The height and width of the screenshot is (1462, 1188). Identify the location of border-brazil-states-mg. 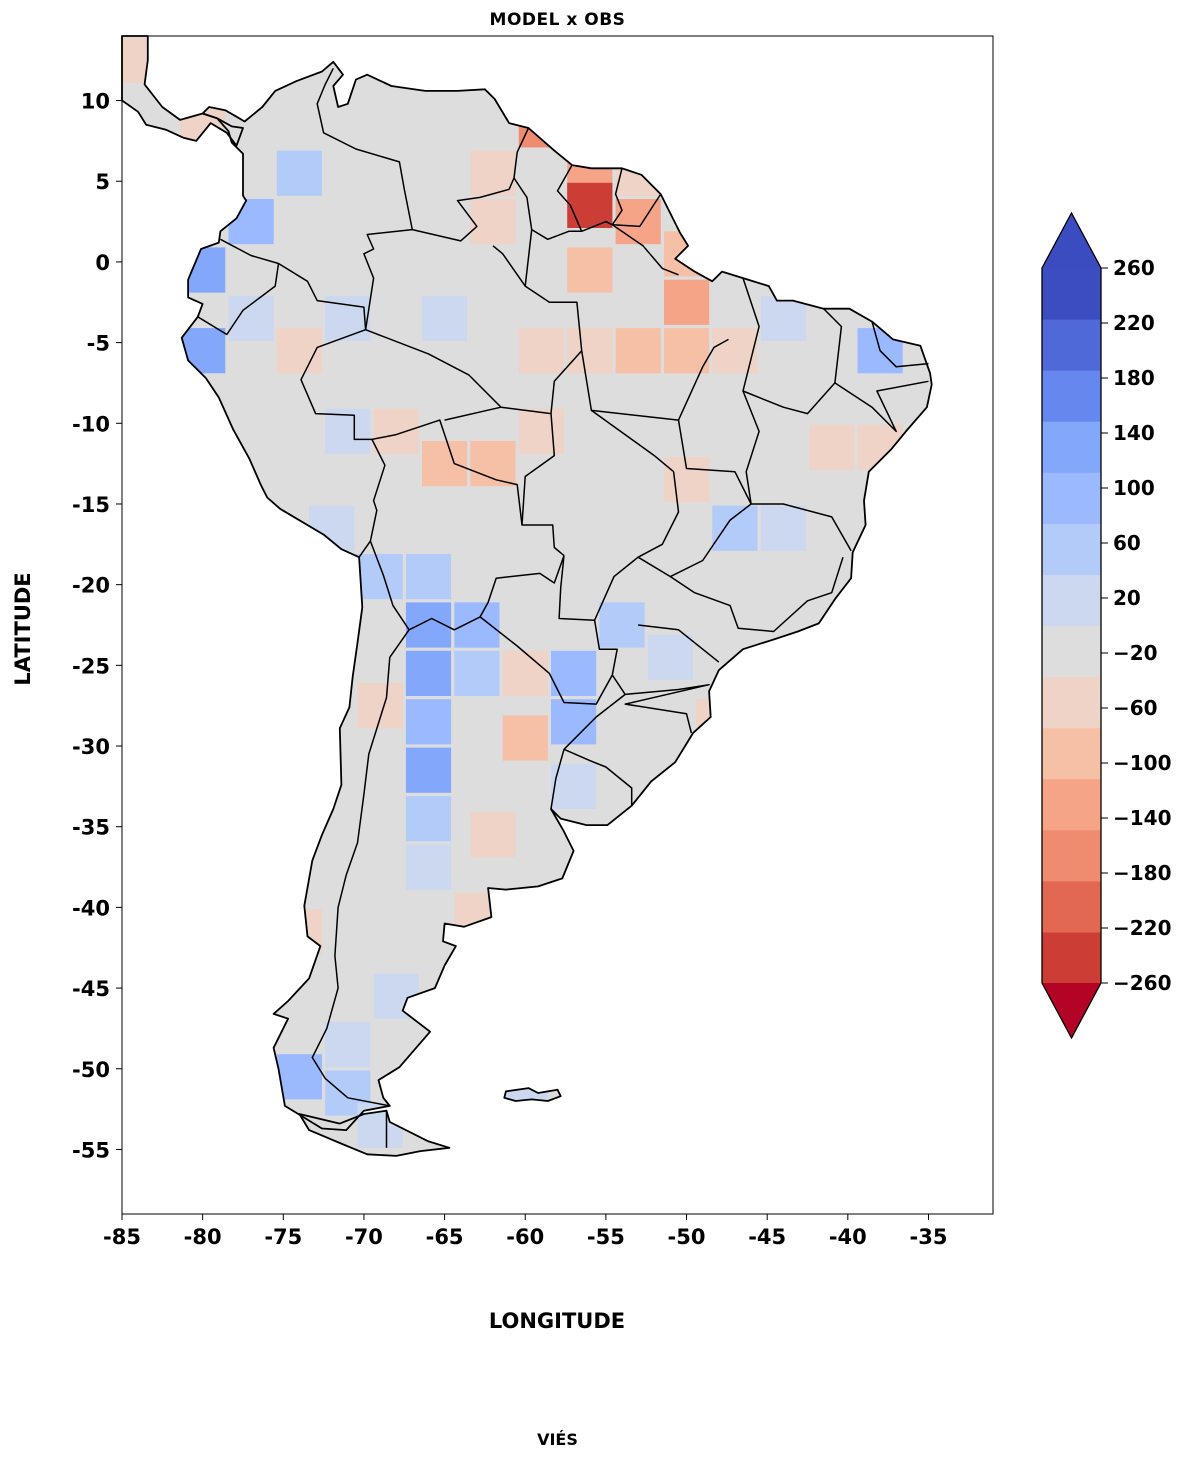
(756, 594).